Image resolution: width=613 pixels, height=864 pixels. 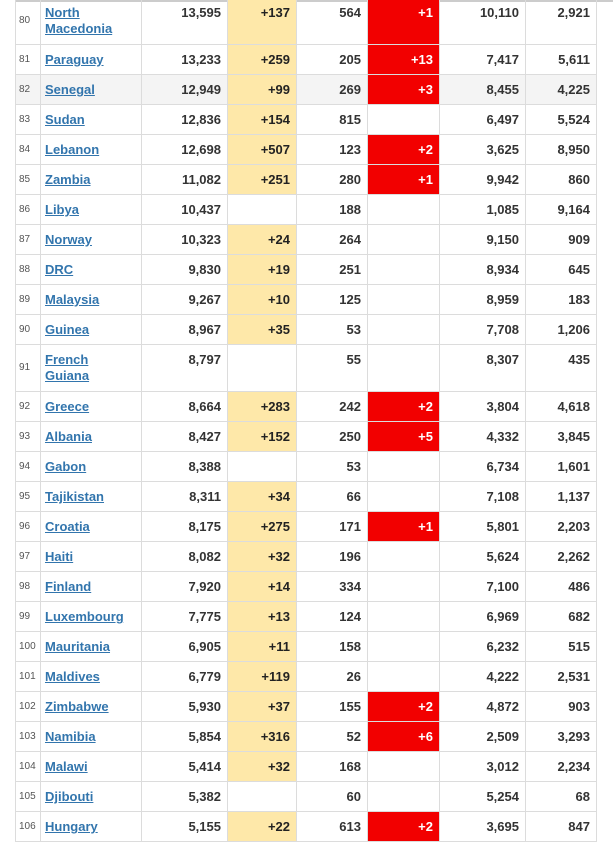 What do you see at coordinates (184, 706) in the screenshot?
I see `total-cases-cell: 5,930` at bounding box center [184, 706].